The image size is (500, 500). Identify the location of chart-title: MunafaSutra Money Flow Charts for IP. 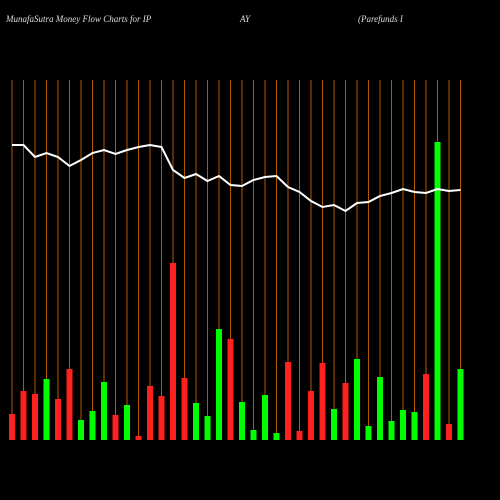
(78, 19).